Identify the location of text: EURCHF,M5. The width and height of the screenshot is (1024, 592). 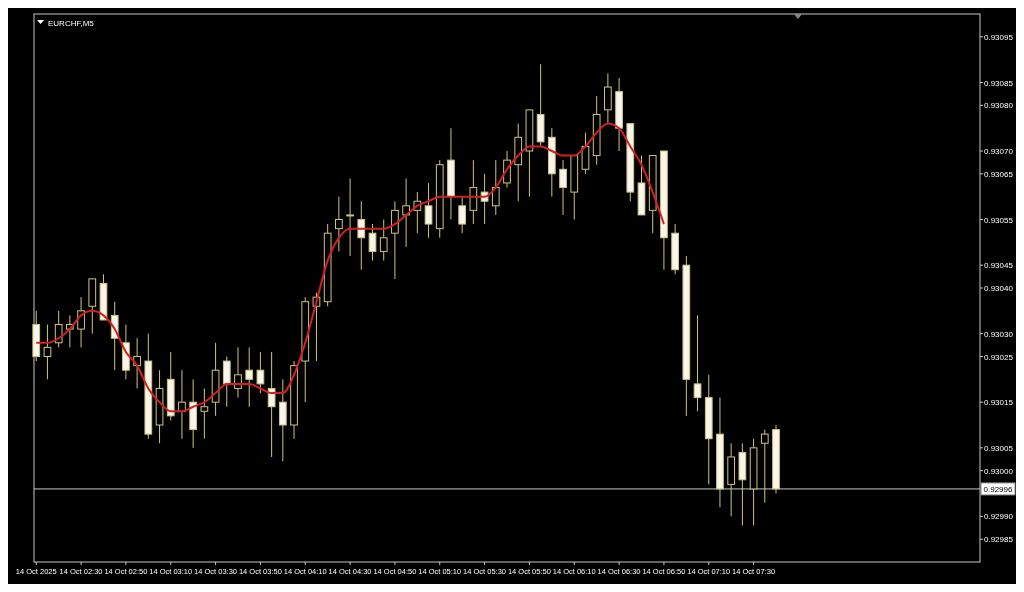
(71, 23).